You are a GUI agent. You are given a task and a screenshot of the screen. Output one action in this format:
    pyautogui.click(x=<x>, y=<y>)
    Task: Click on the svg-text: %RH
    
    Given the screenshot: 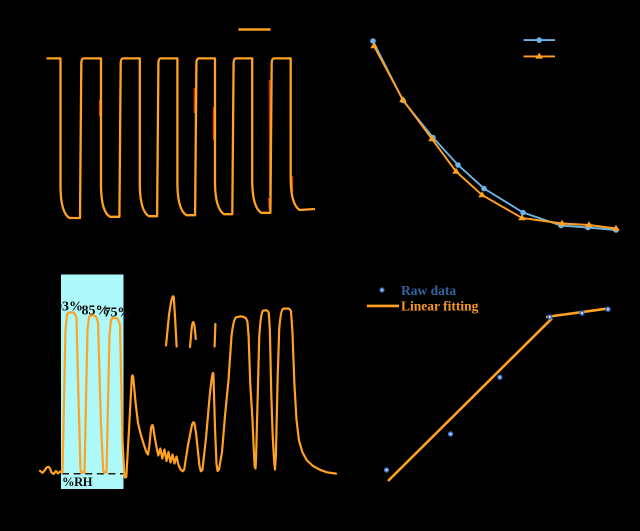 What is the action you would take?
    pyautogui.click(x=77, y=482)
    